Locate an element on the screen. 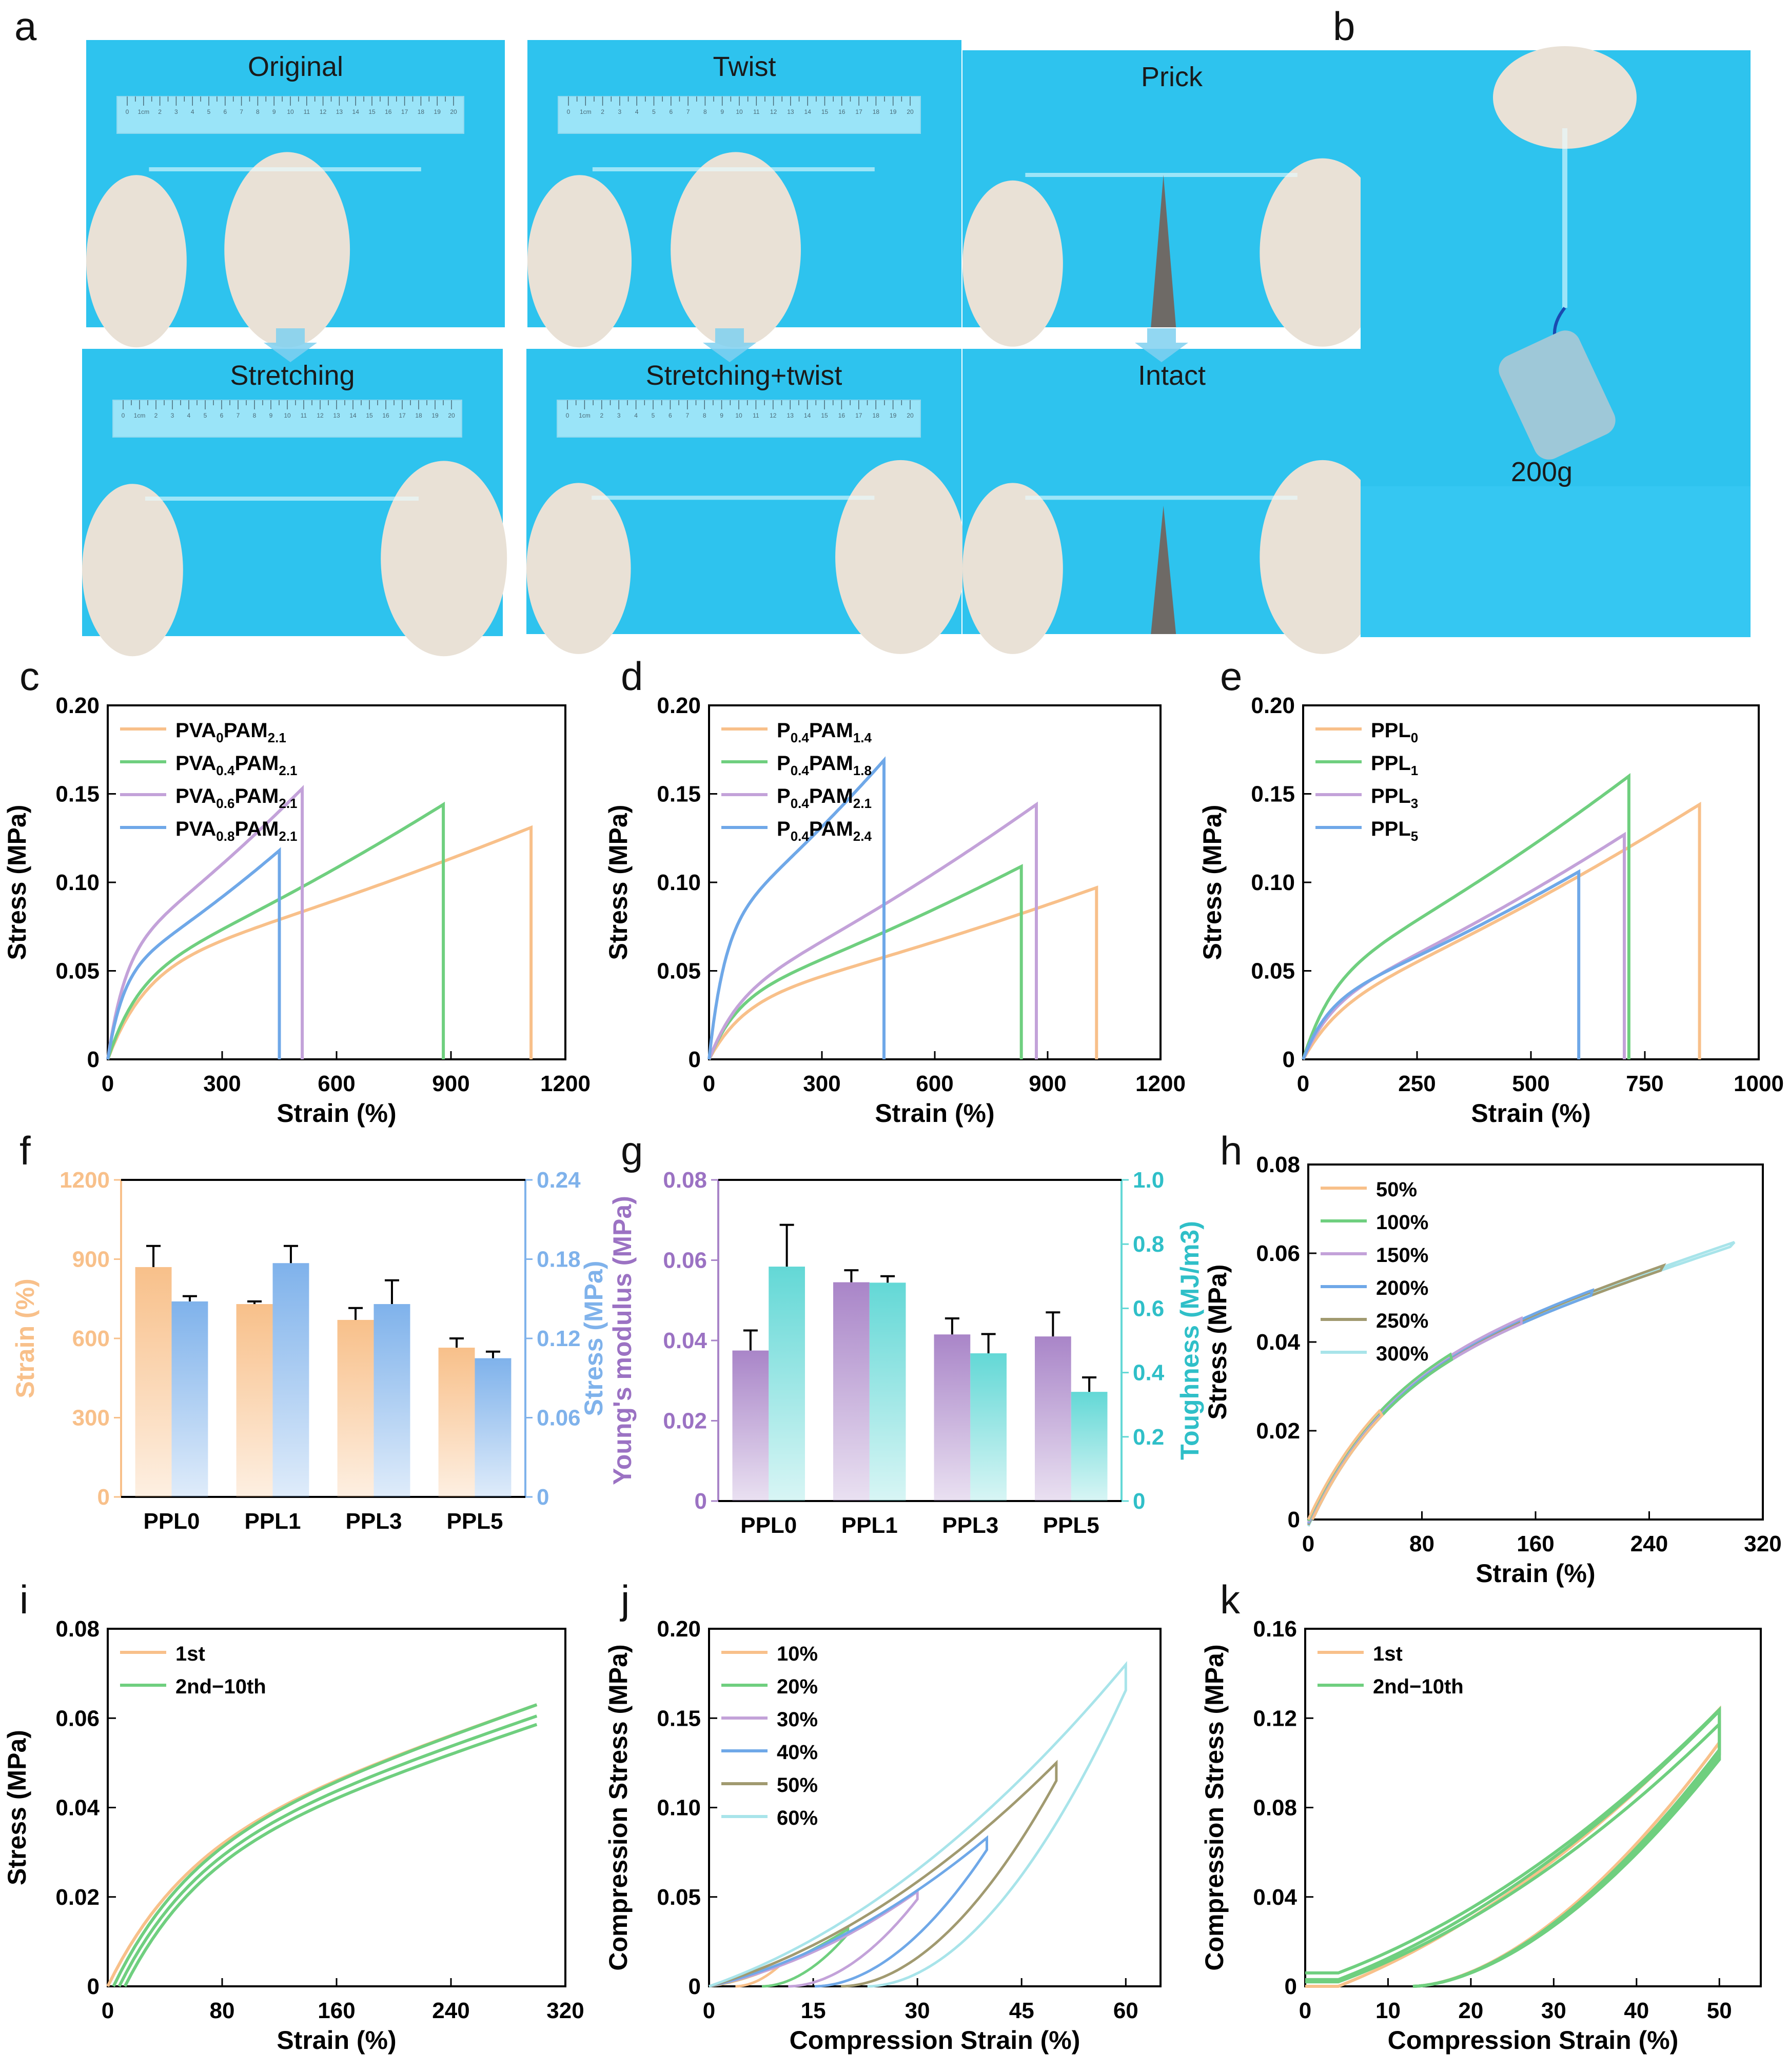  scissor-blade is located at coordinates (1163, 251).